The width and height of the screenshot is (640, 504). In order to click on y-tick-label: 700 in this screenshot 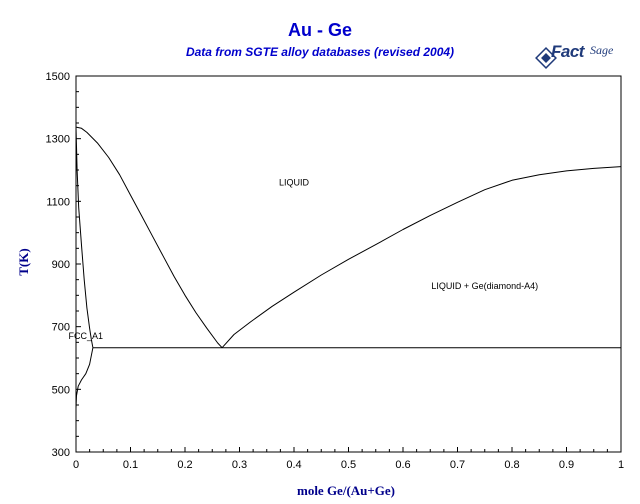, I will do `click(61, 328)`.